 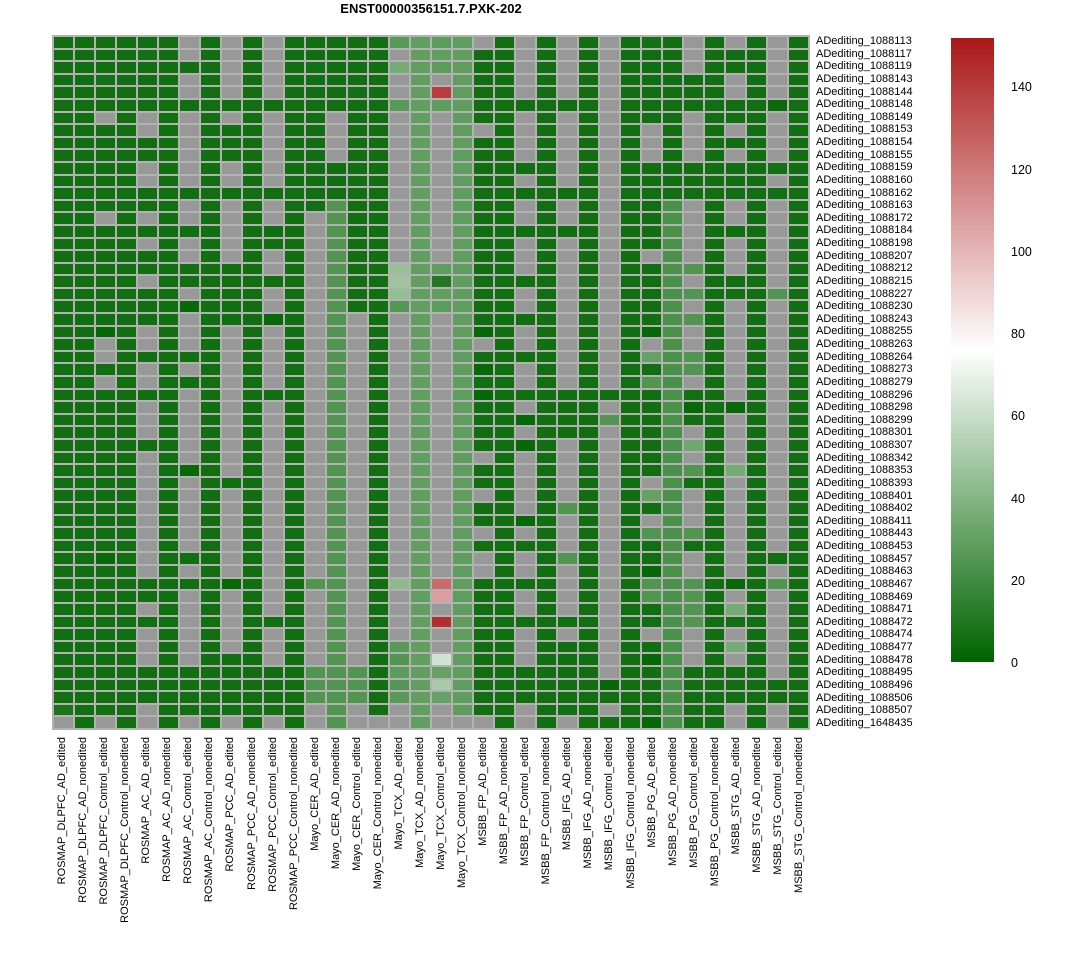 I want to click on column-label: ROSMAP_AC_AD_edited, so click(x=146, y=800).